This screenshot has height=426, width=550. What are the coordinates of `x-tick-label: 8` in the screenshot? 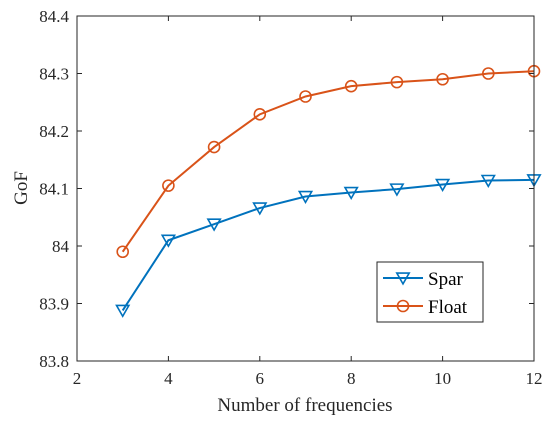 It's located at (351, 378).